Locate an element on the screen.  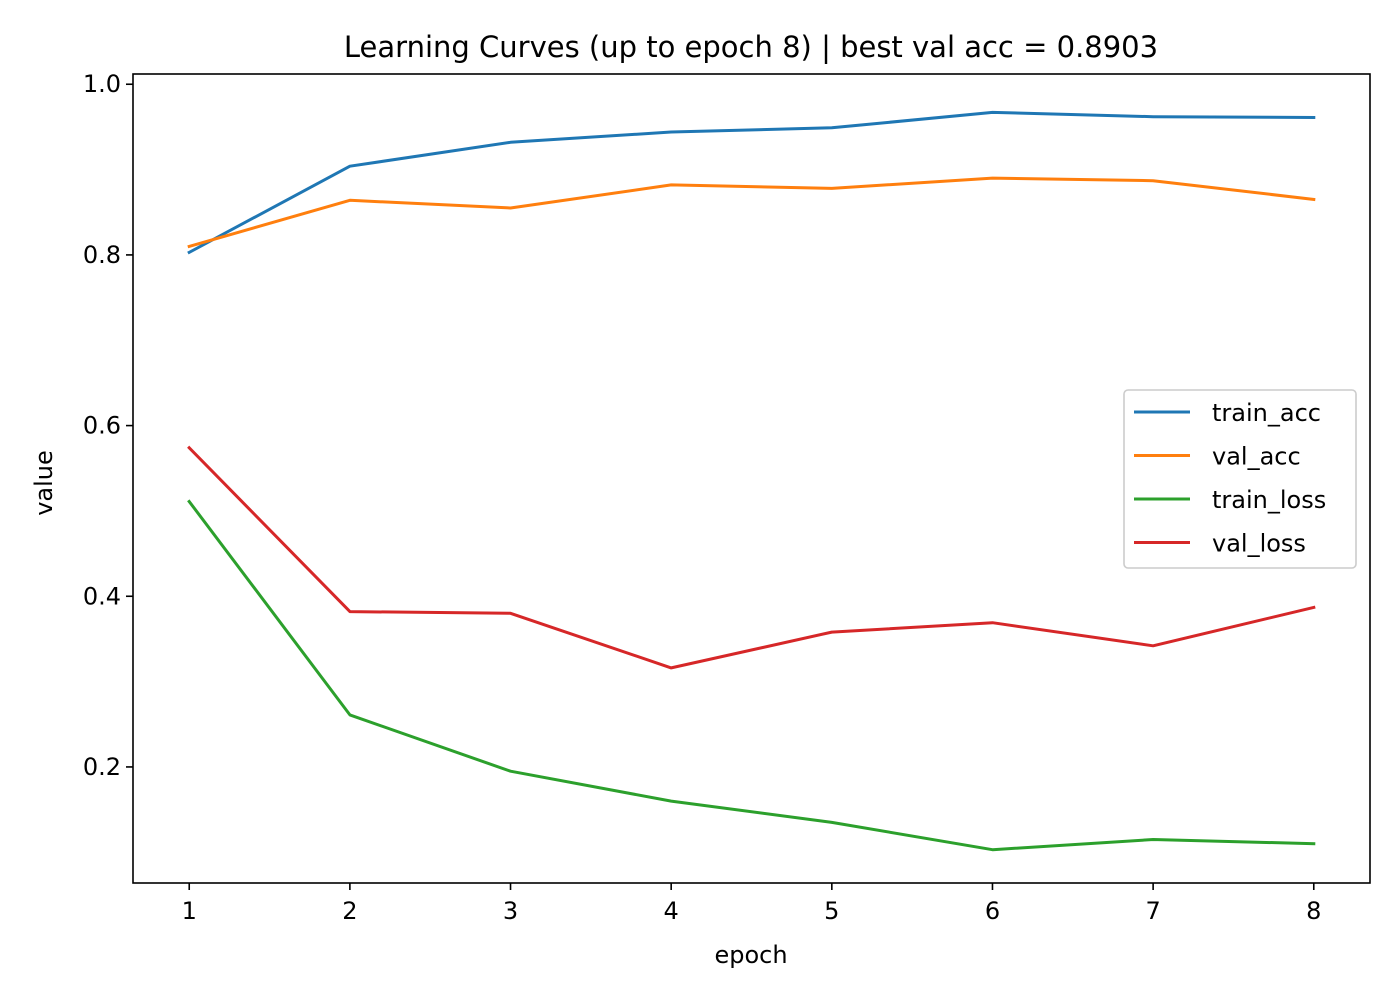
legend-label-val-acc: val_acc is located at coordinates (1256, 457).